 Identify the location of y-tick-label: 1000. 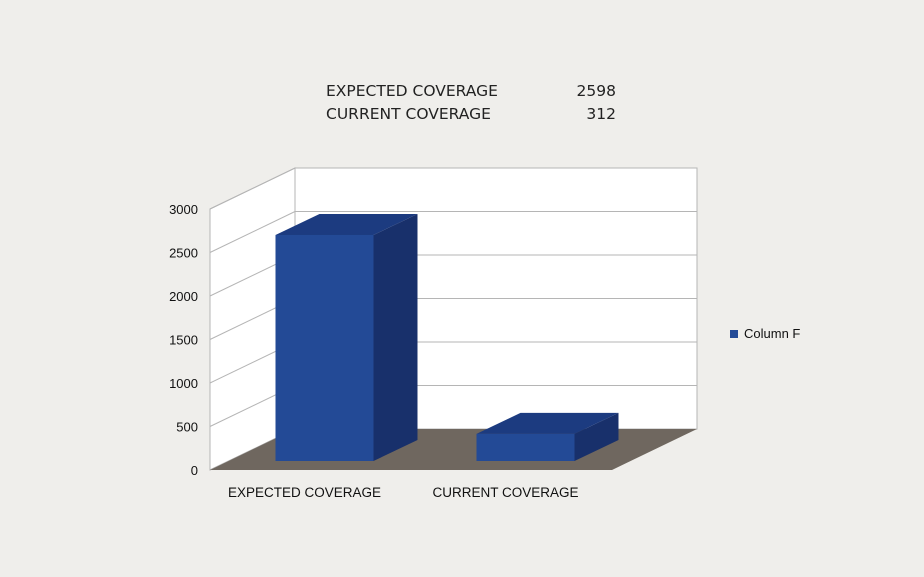
(183, 383).